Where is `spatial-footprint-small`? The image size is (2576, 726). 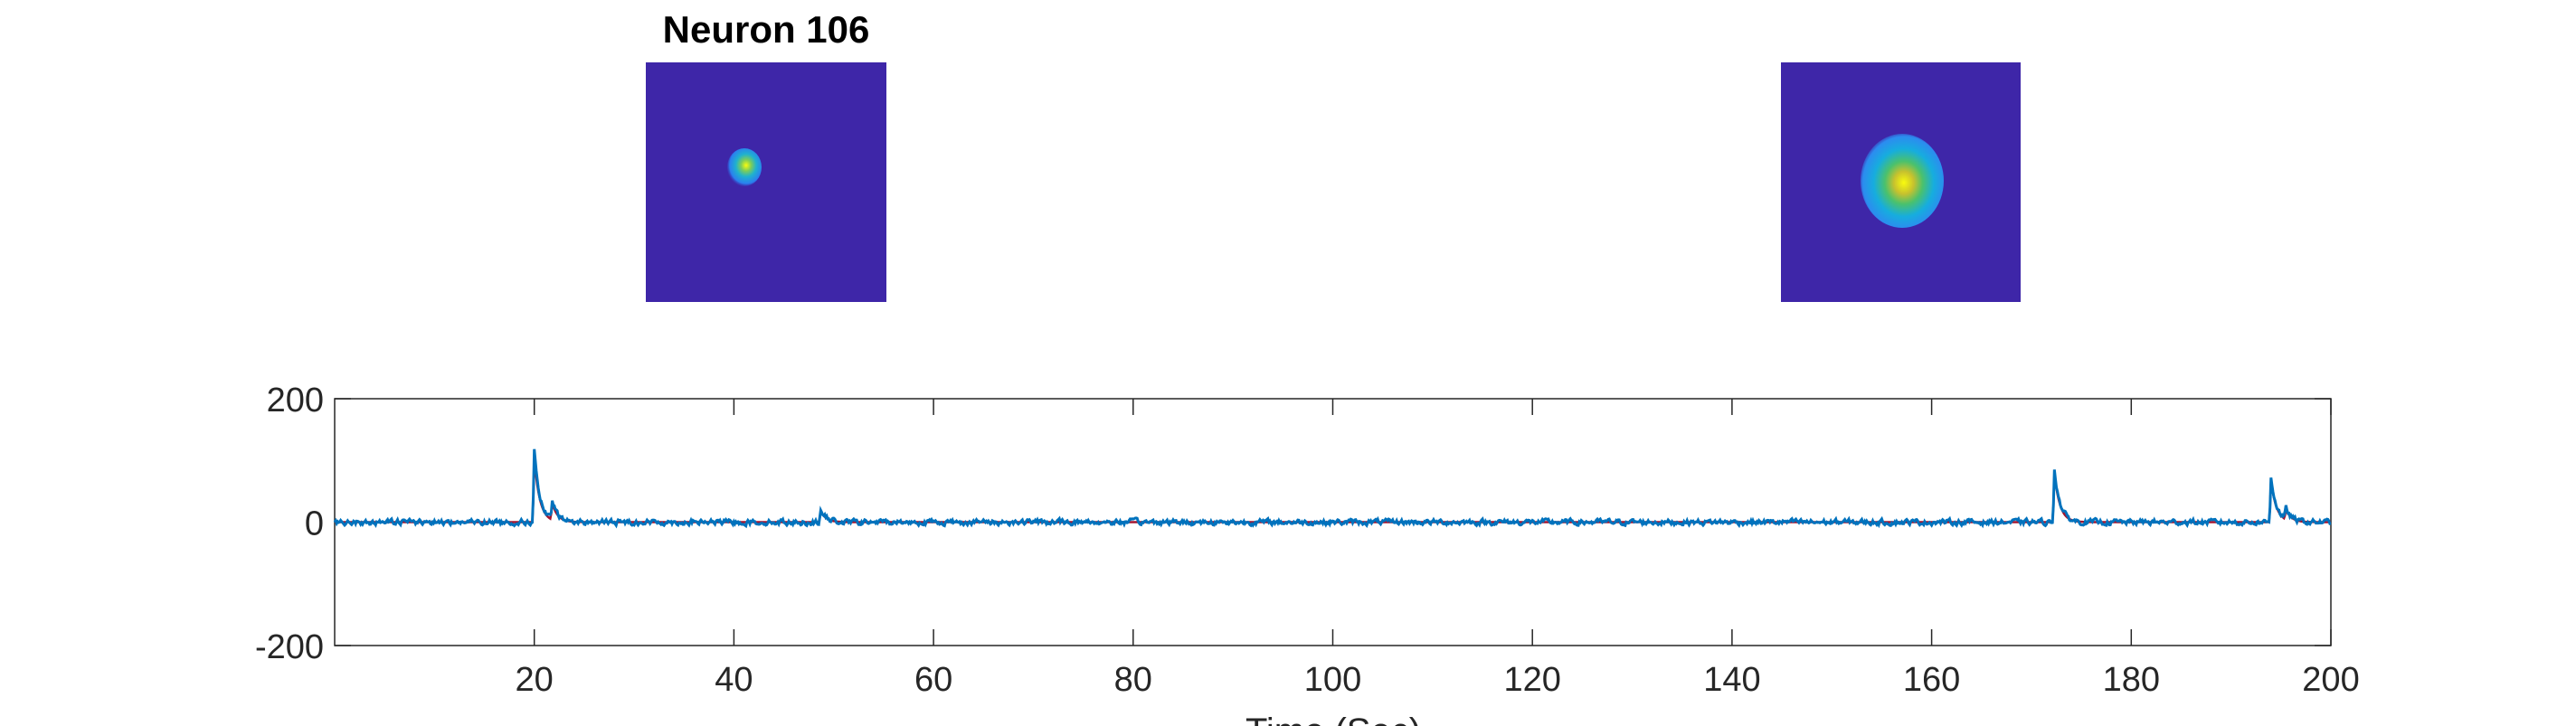
spatial-footprint-small is located at coordinates (766, 182).